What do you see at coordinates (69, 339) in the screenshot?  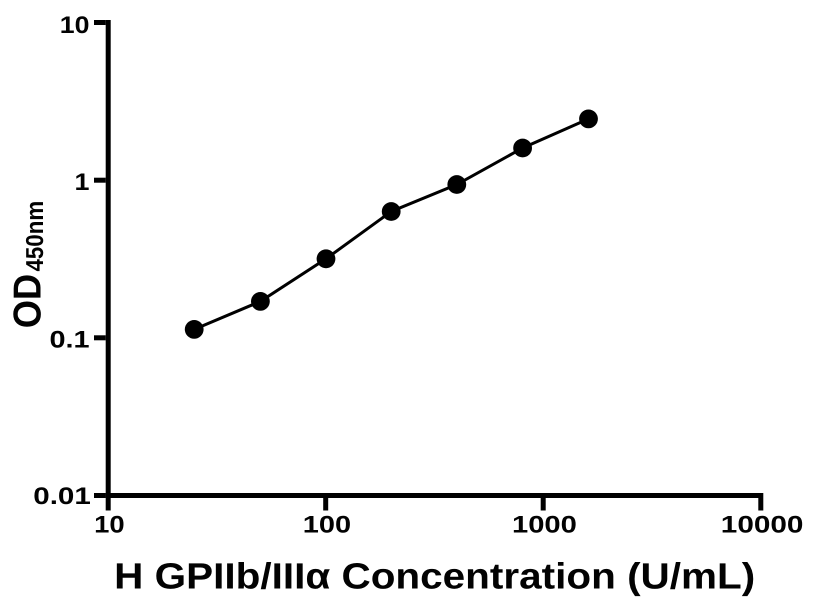 I see `svg-text: 0.1` at bounding box center [69, 339].